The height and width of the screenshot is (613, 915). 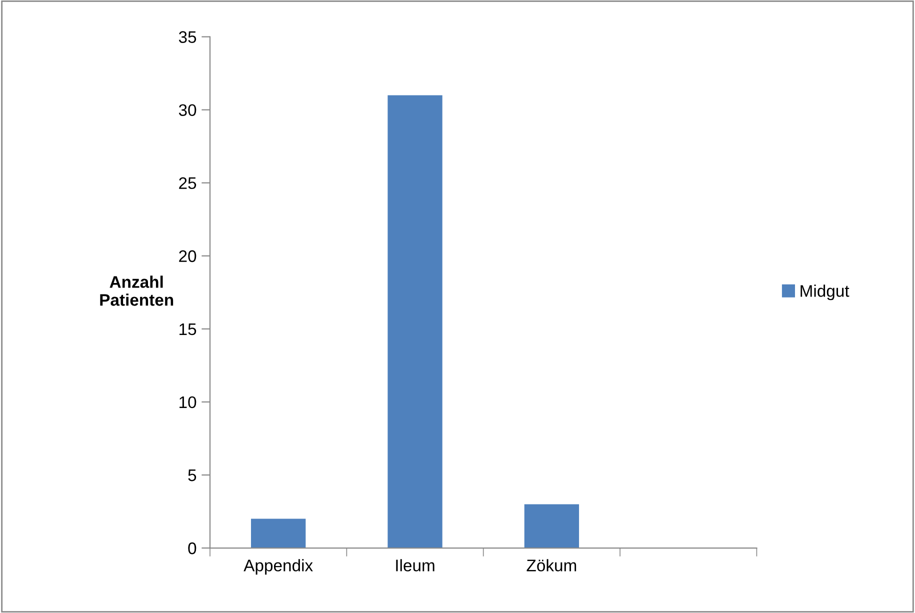 I want to click on x-tick-label: Ileum, so click(x=415, y=565).